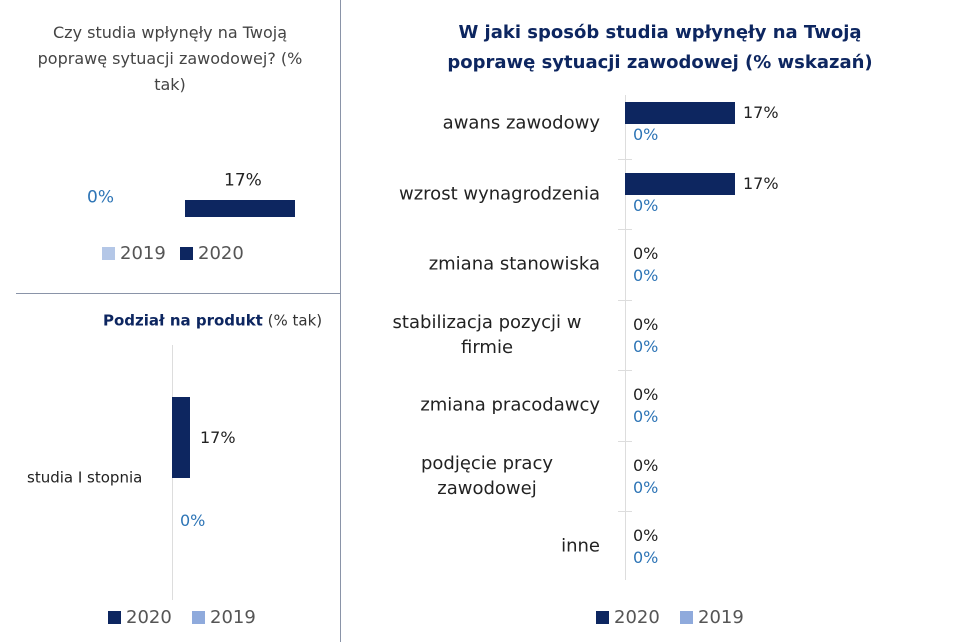 This screenshot has width=957, height=642. I want to click on chart-title-wrap: Podział na produkt (% tak), so click(213, 320).